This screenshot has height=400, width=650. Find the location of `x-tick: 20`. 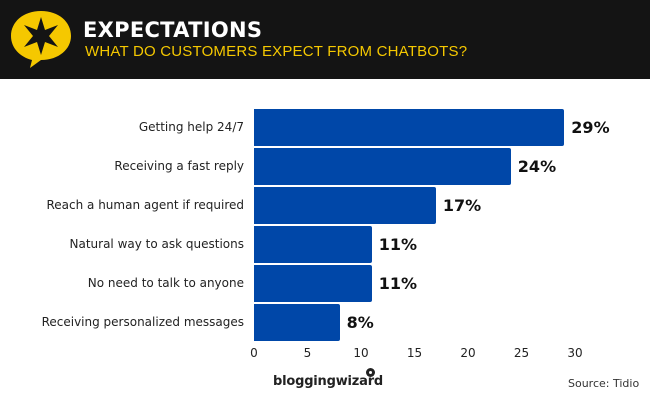

x-tick: 20 is located at coordinates (468, 353).